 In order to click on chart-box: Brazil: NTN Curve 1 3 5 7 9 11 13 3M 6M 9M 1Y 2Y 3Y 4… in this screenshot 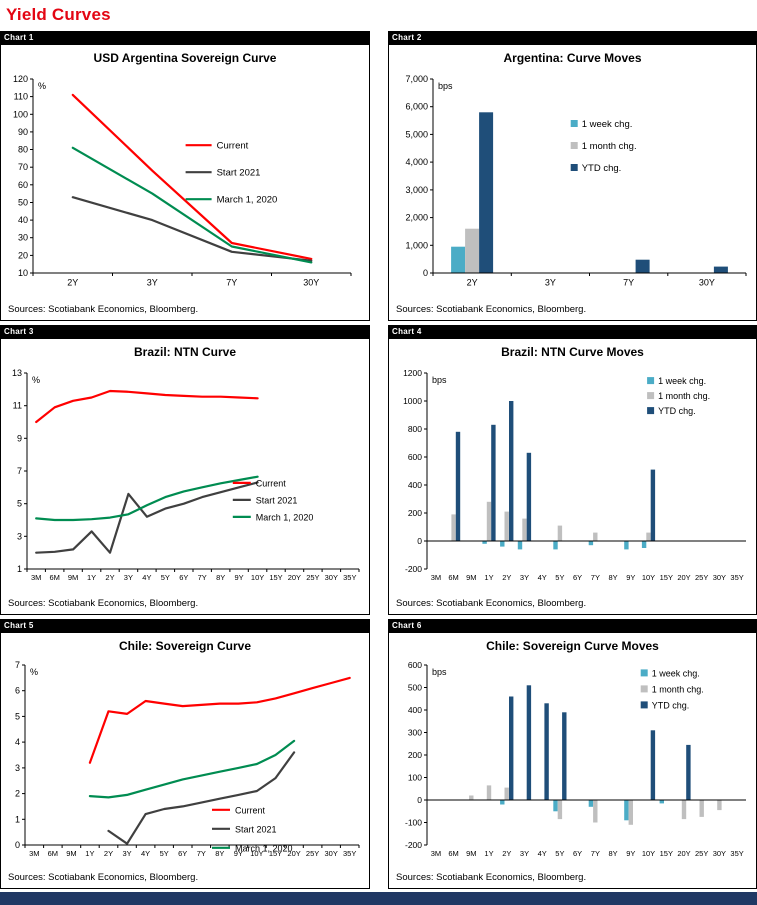, I will do `click(185, 476)`.